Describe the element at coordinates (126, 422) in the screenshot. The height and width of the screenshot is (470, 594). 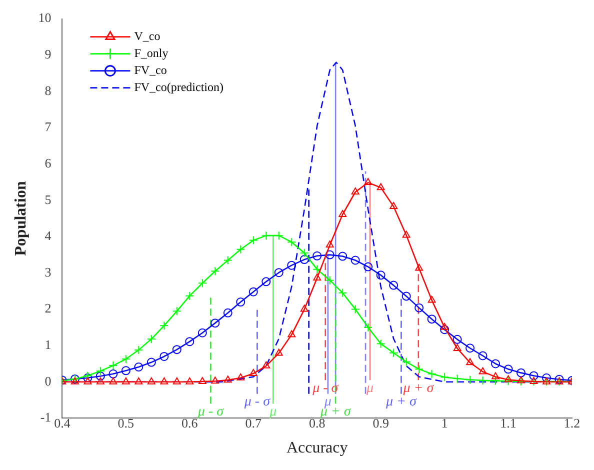
I see `x-tick-label: 0.5` at that location.